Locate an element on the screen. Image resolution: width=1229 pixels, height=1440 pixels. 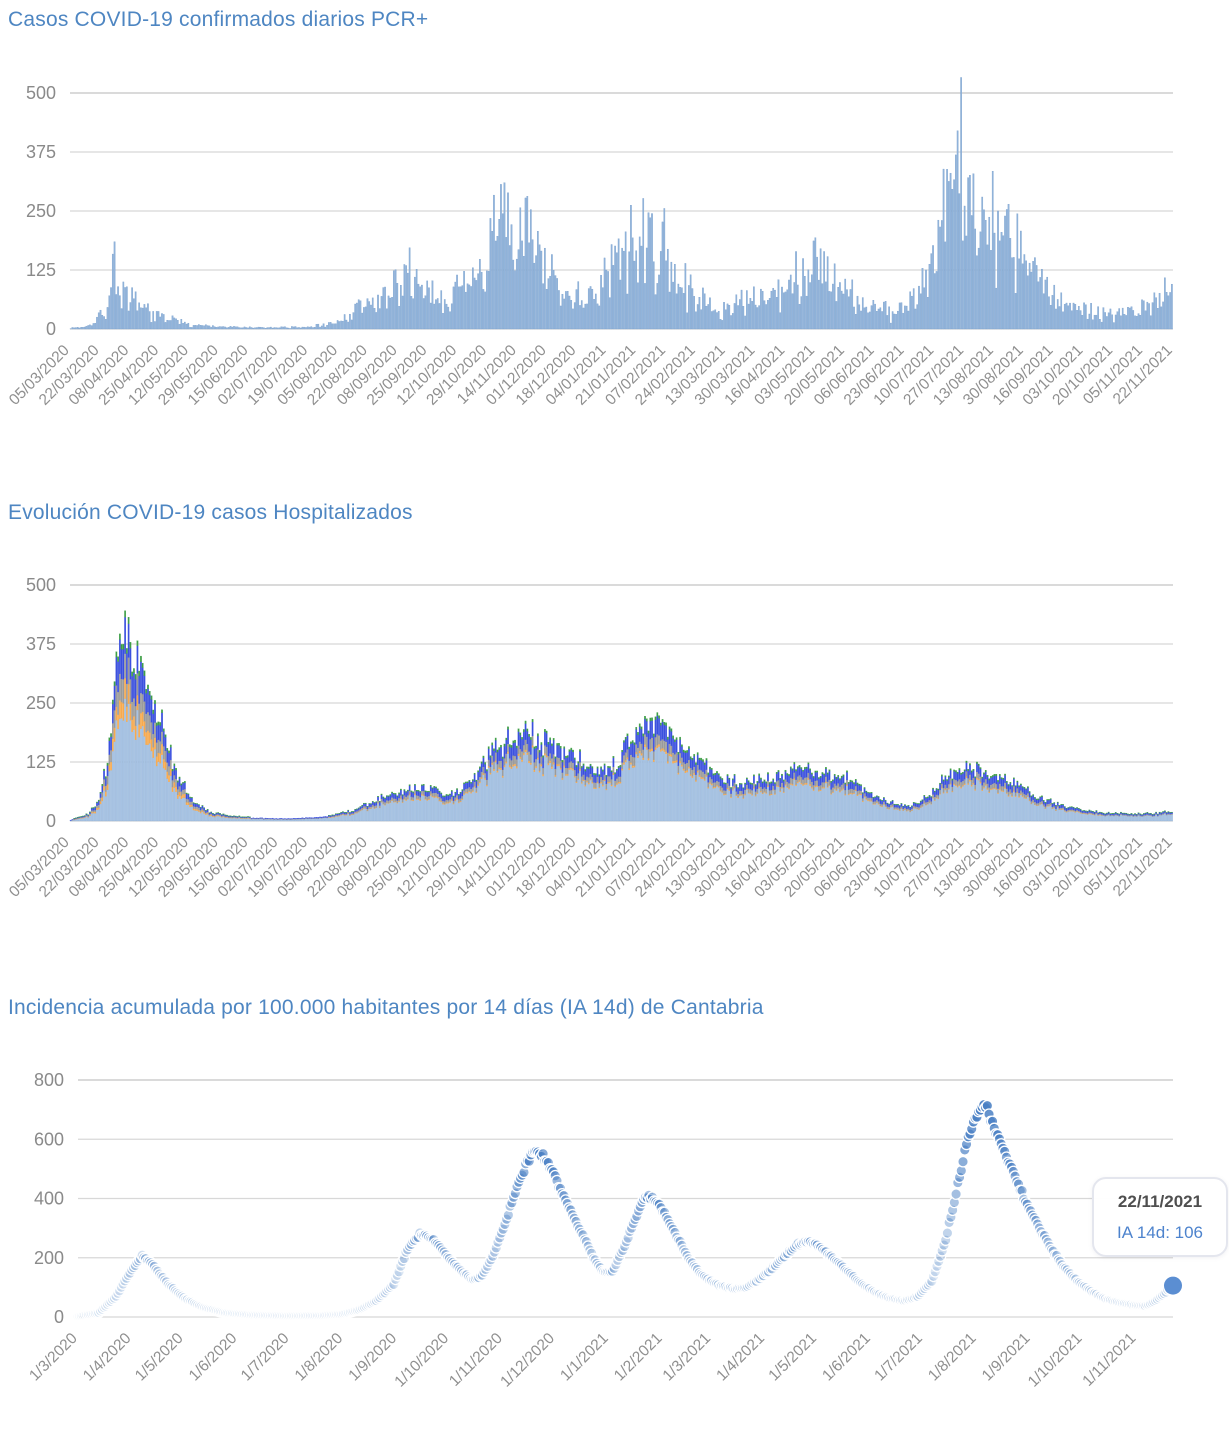
svg-text: 1/7/2020 is located at coordinates (265, 1357).